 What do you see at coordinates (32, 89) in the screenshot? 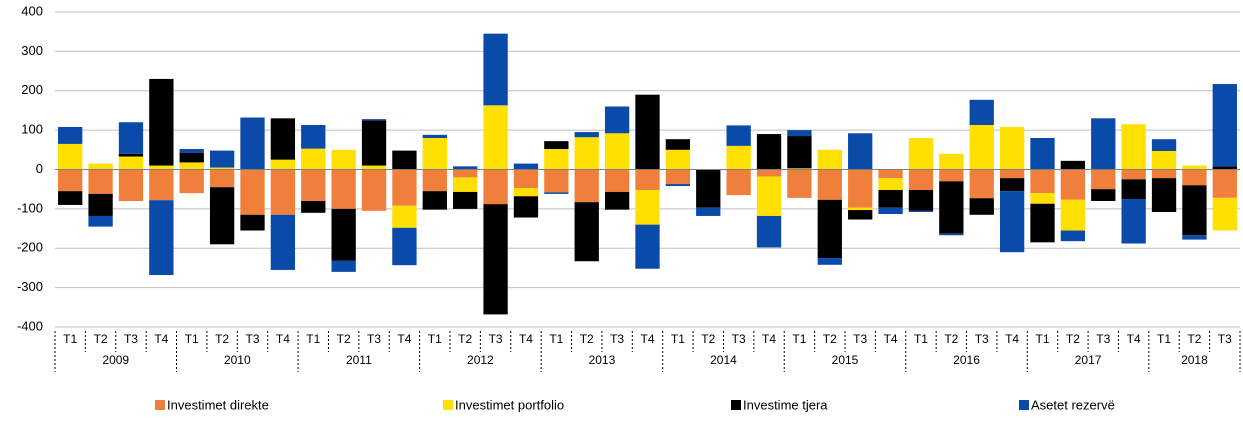
I see `y-tick-label: 200` at bounding box center [32, 89].